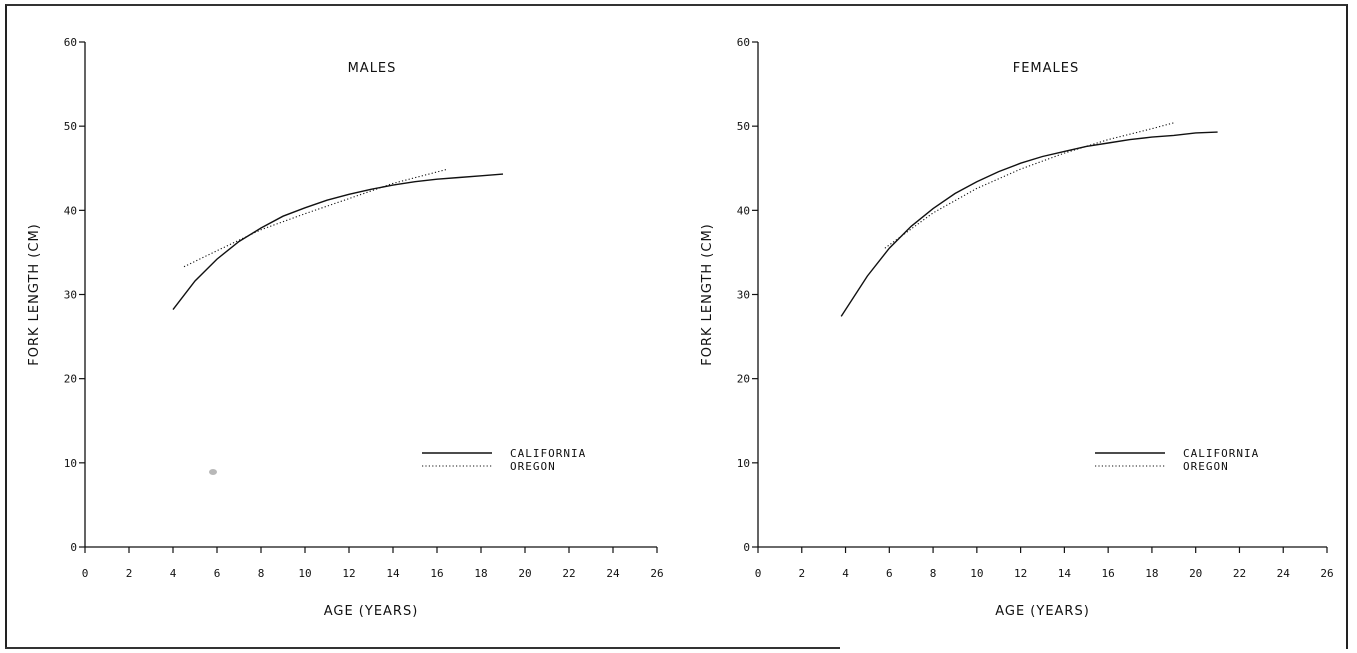 Image resolution: width=1357 pixels, height=653 pixels. Describe the element at coordinates (372, 68) in the screenshot. I see `chart-title: MALES` at that location.